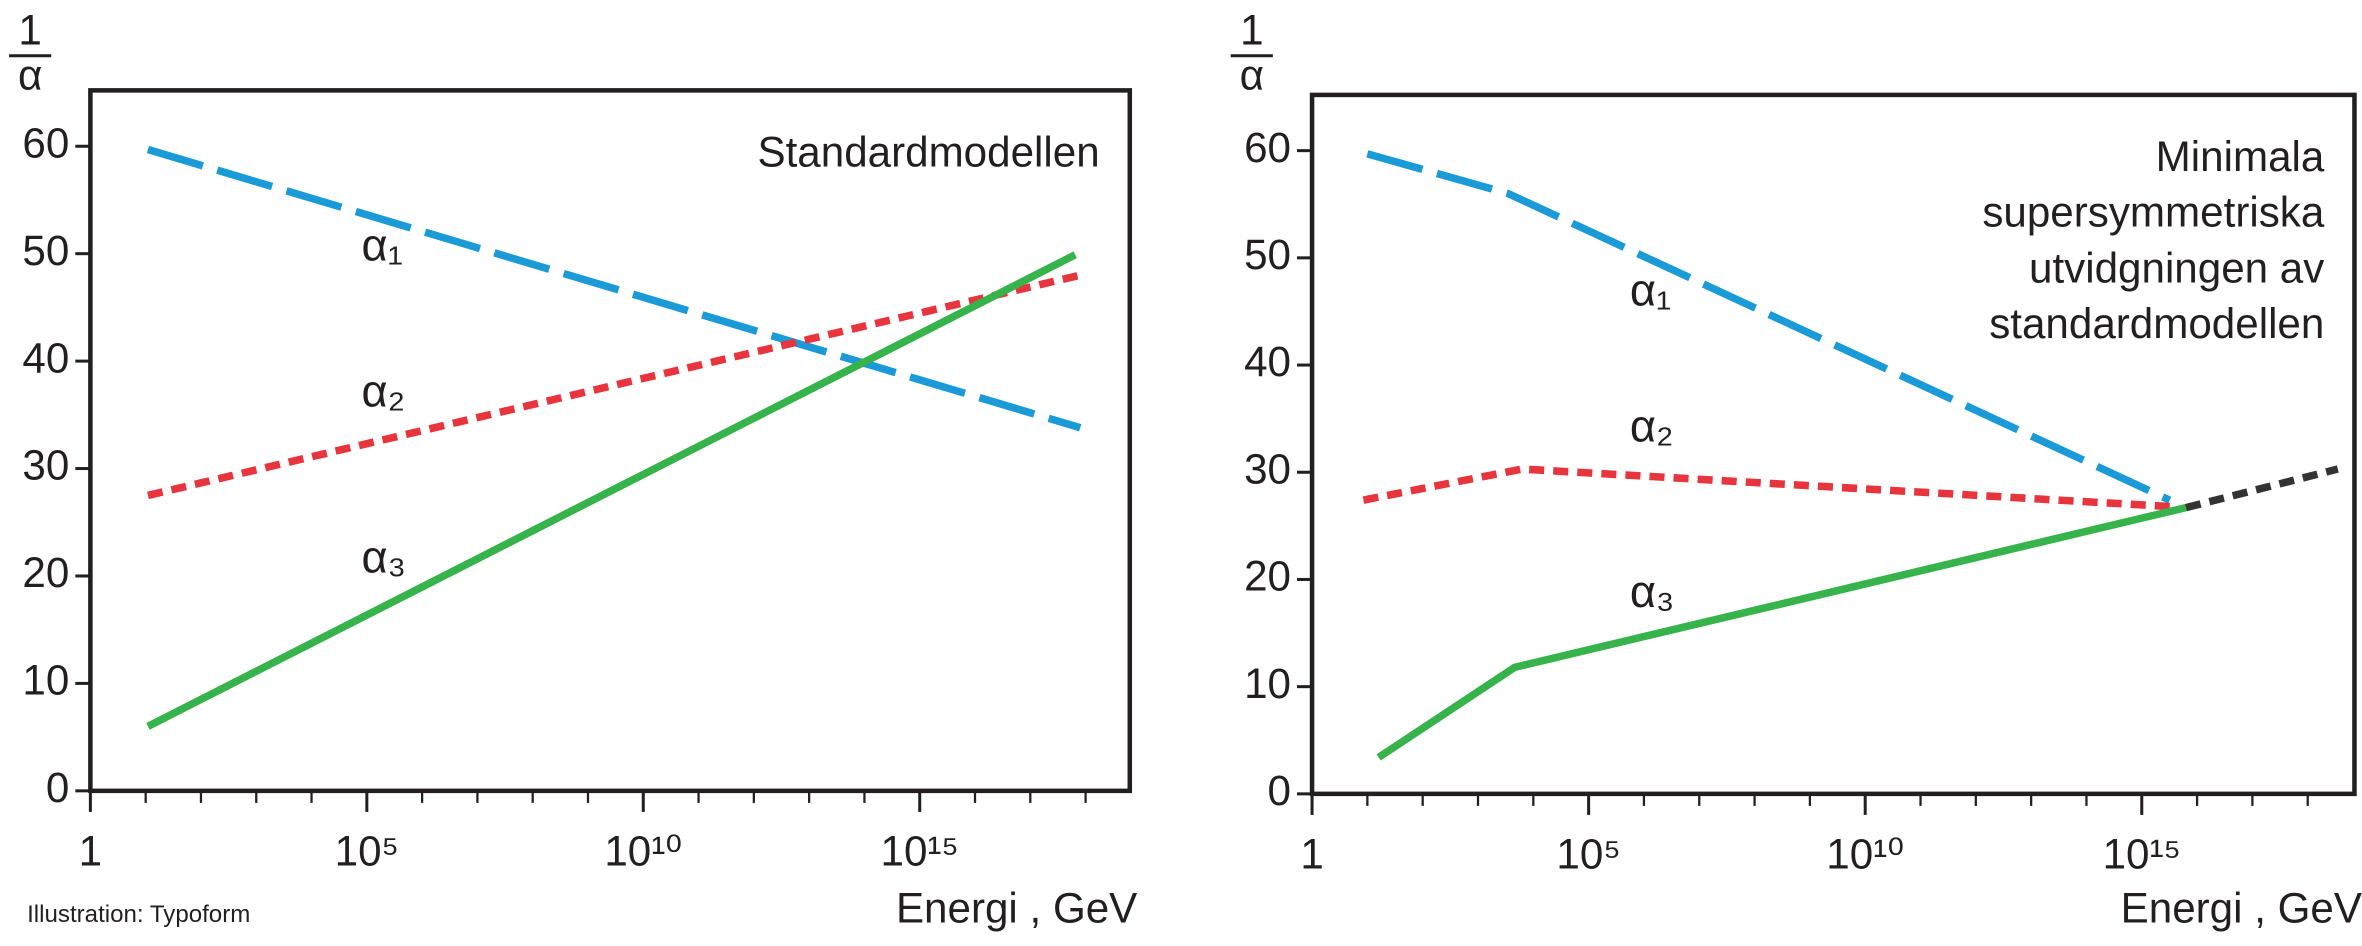  What do you see at coordinates (2176, 267) in the screenshot?
I see `chart-title: utvidgningen av` at bounding box center [2176, 267].